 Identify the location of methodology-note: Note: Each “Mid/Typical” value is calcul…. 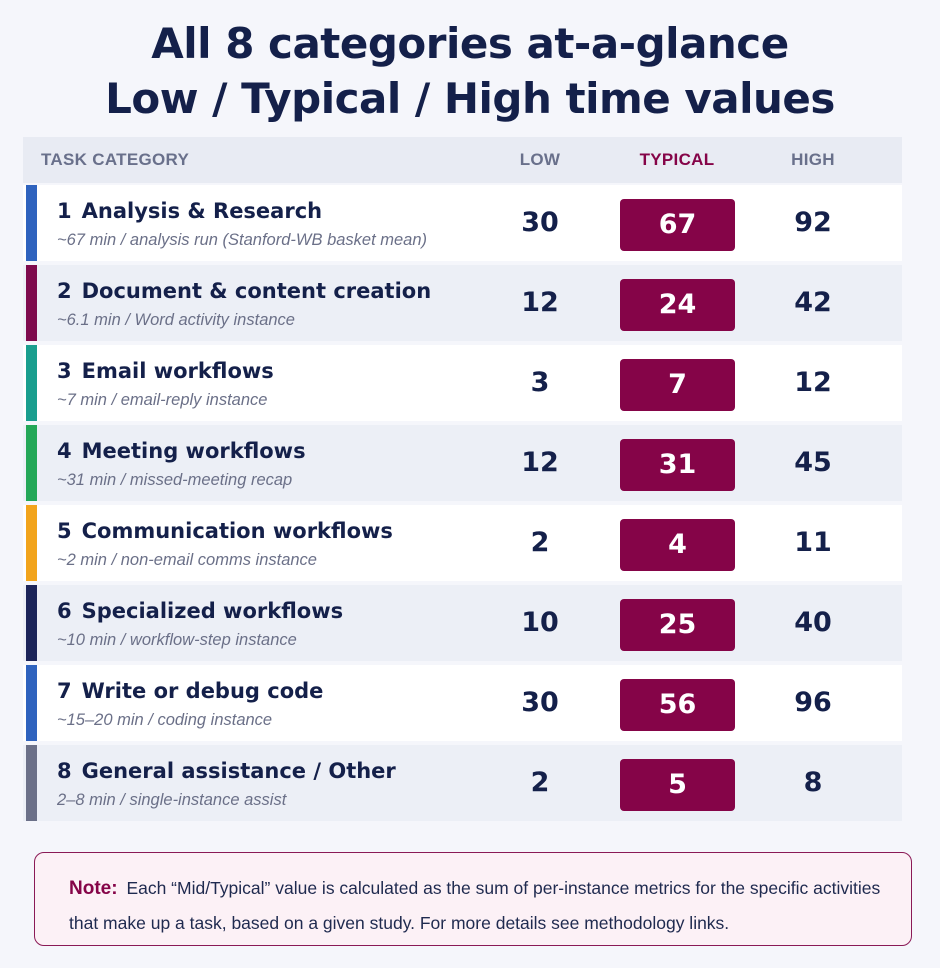
(473, 899).